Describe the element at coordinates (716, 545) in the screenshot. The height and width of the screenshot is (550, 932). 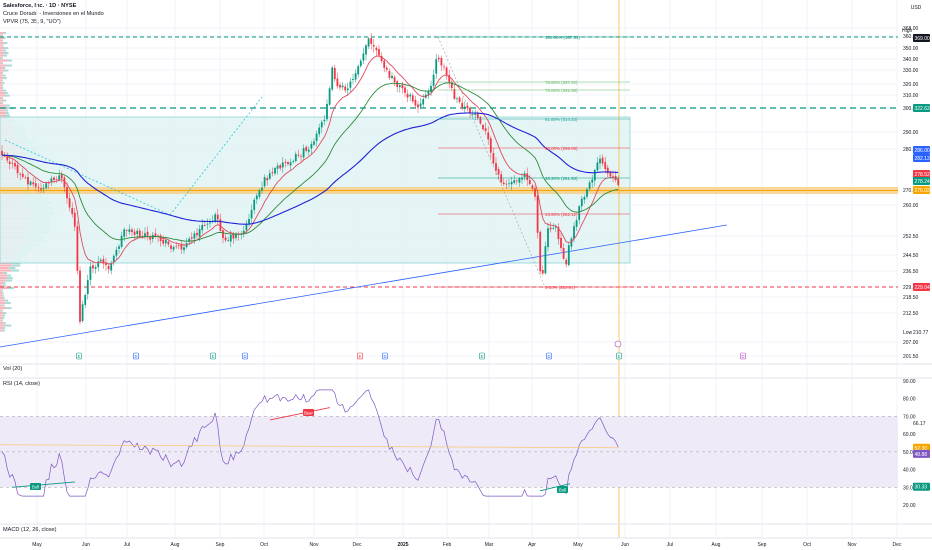
I see `time-tick-label: Aug` at that location.